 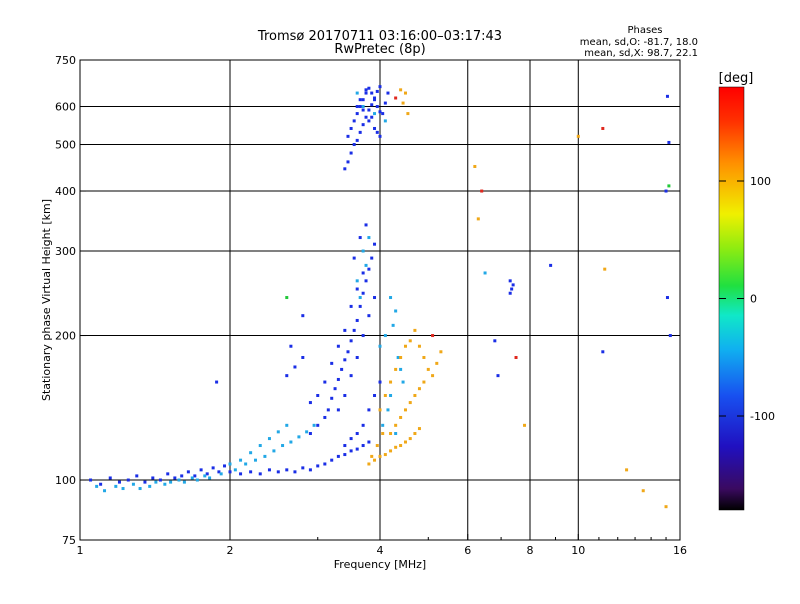 What do you see at coordinates (680, 550) in the screenshot?
I see `x-tick-label: 16` at bounding box center [680, 550].